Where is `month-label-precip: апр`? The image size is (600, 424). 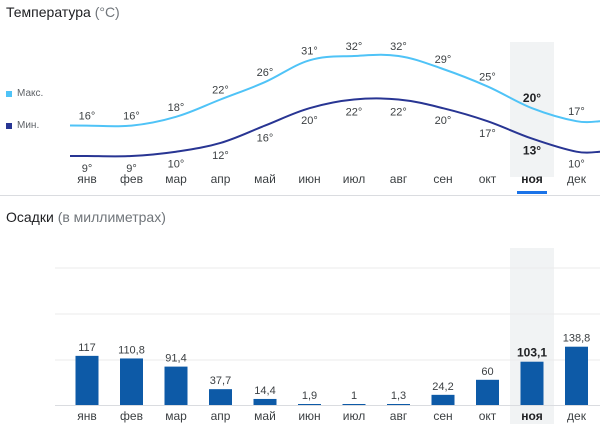 month-label-precip: апр is located at coordinates (221, 416).